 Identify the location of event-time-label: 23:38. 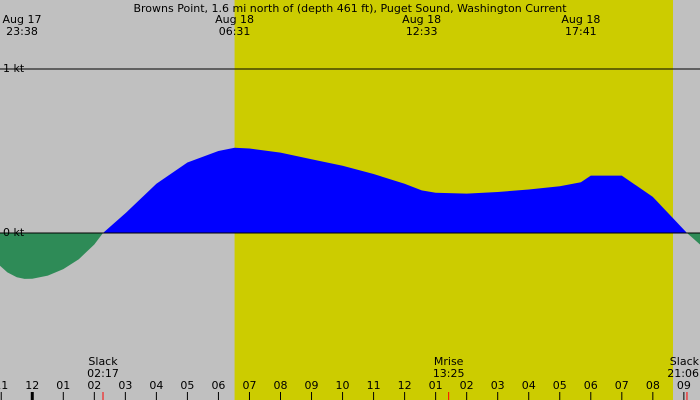
(22, 31).